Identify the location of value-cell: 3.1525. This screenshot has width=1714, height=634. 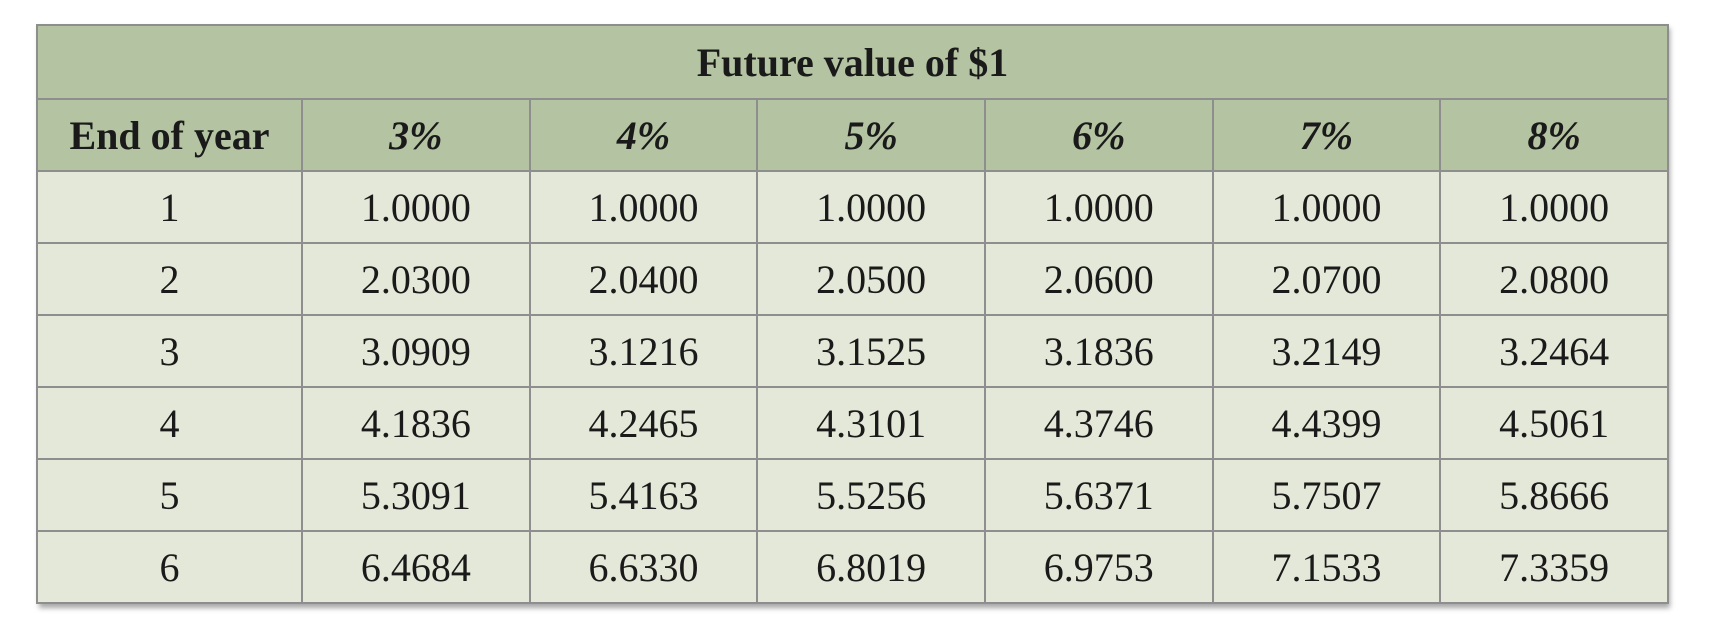
(871, 351).